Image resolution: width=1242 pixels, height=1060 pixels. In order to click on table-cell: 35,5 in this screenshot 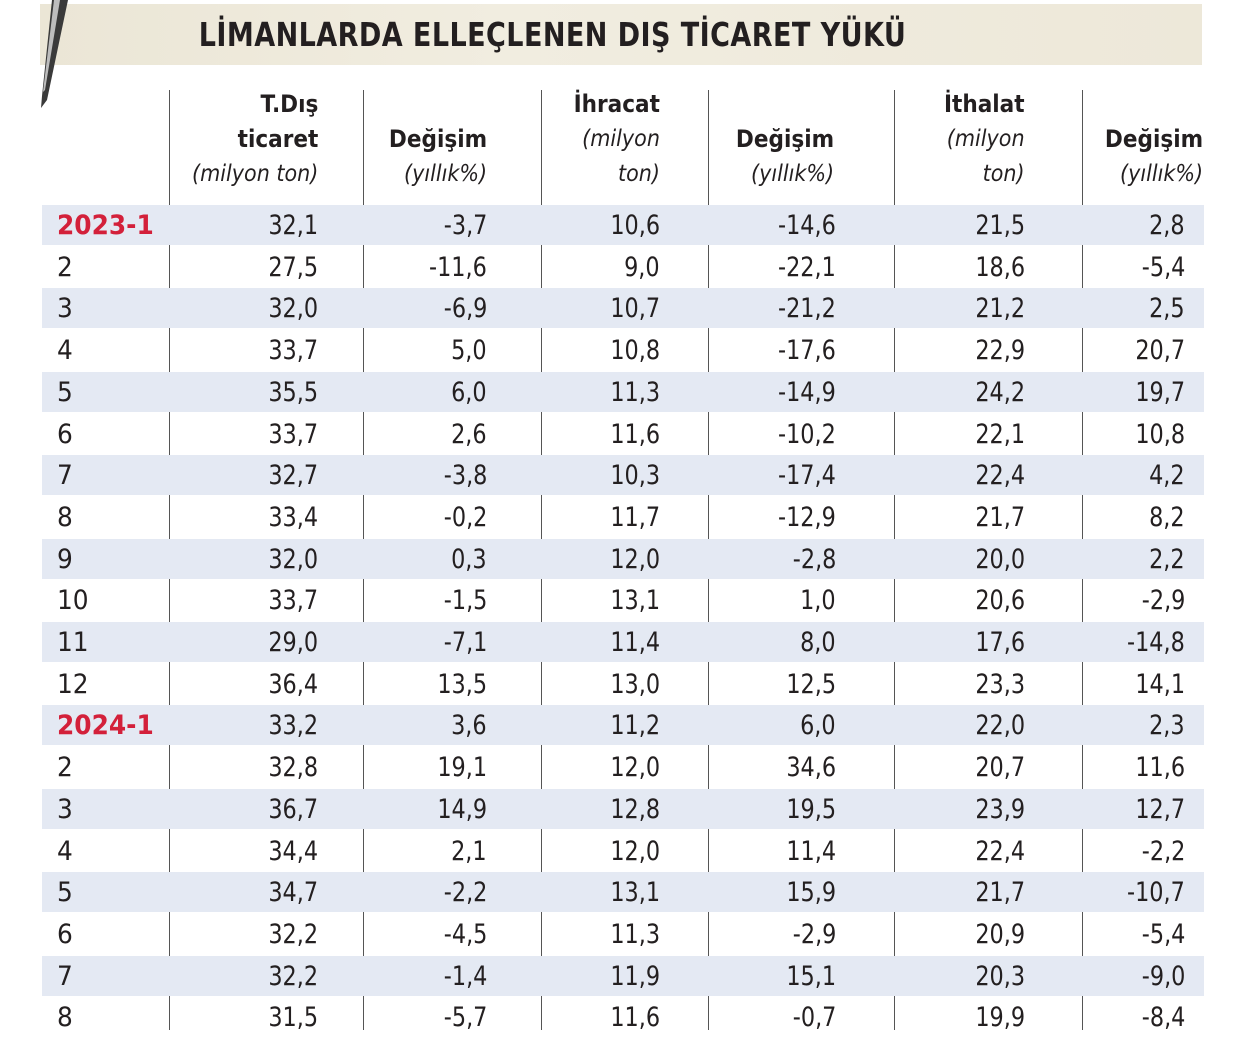, I will do `click(293, 392)`.